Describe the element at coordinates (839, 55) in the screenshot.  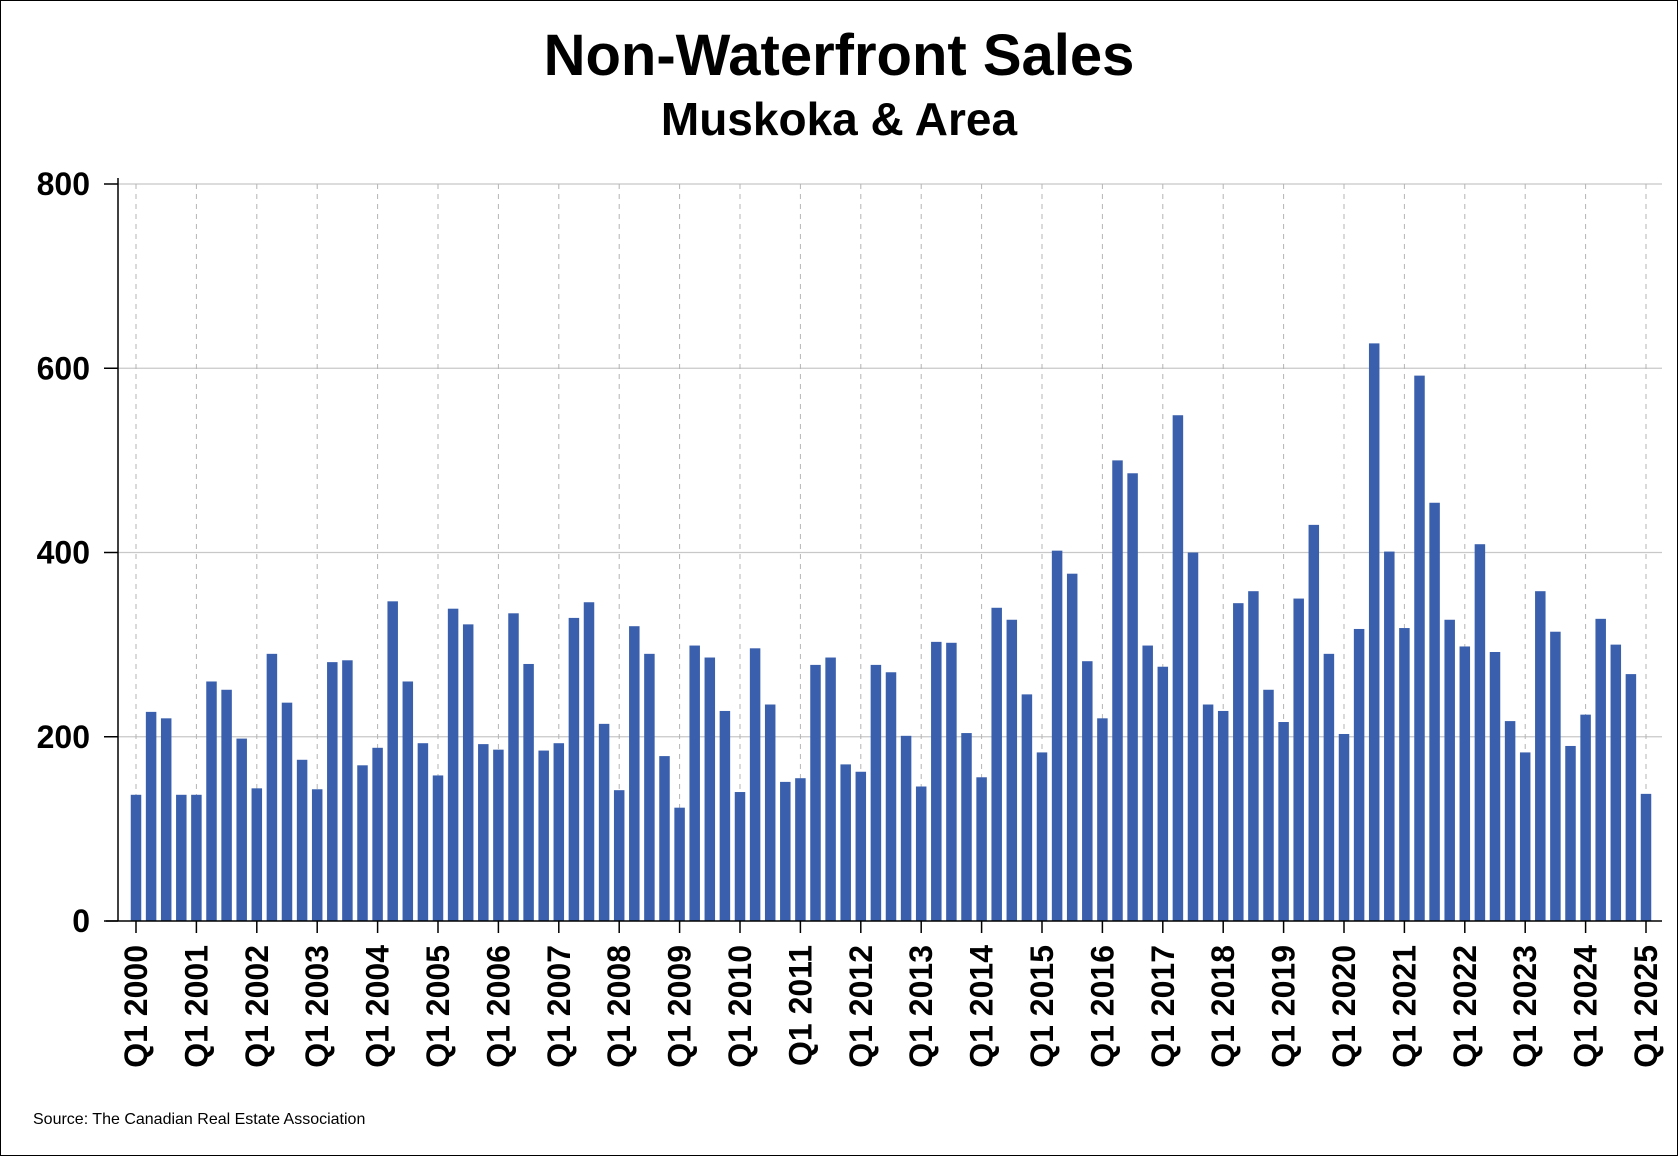
I see `chart-title: Non-Waterfront Sales` at that location.